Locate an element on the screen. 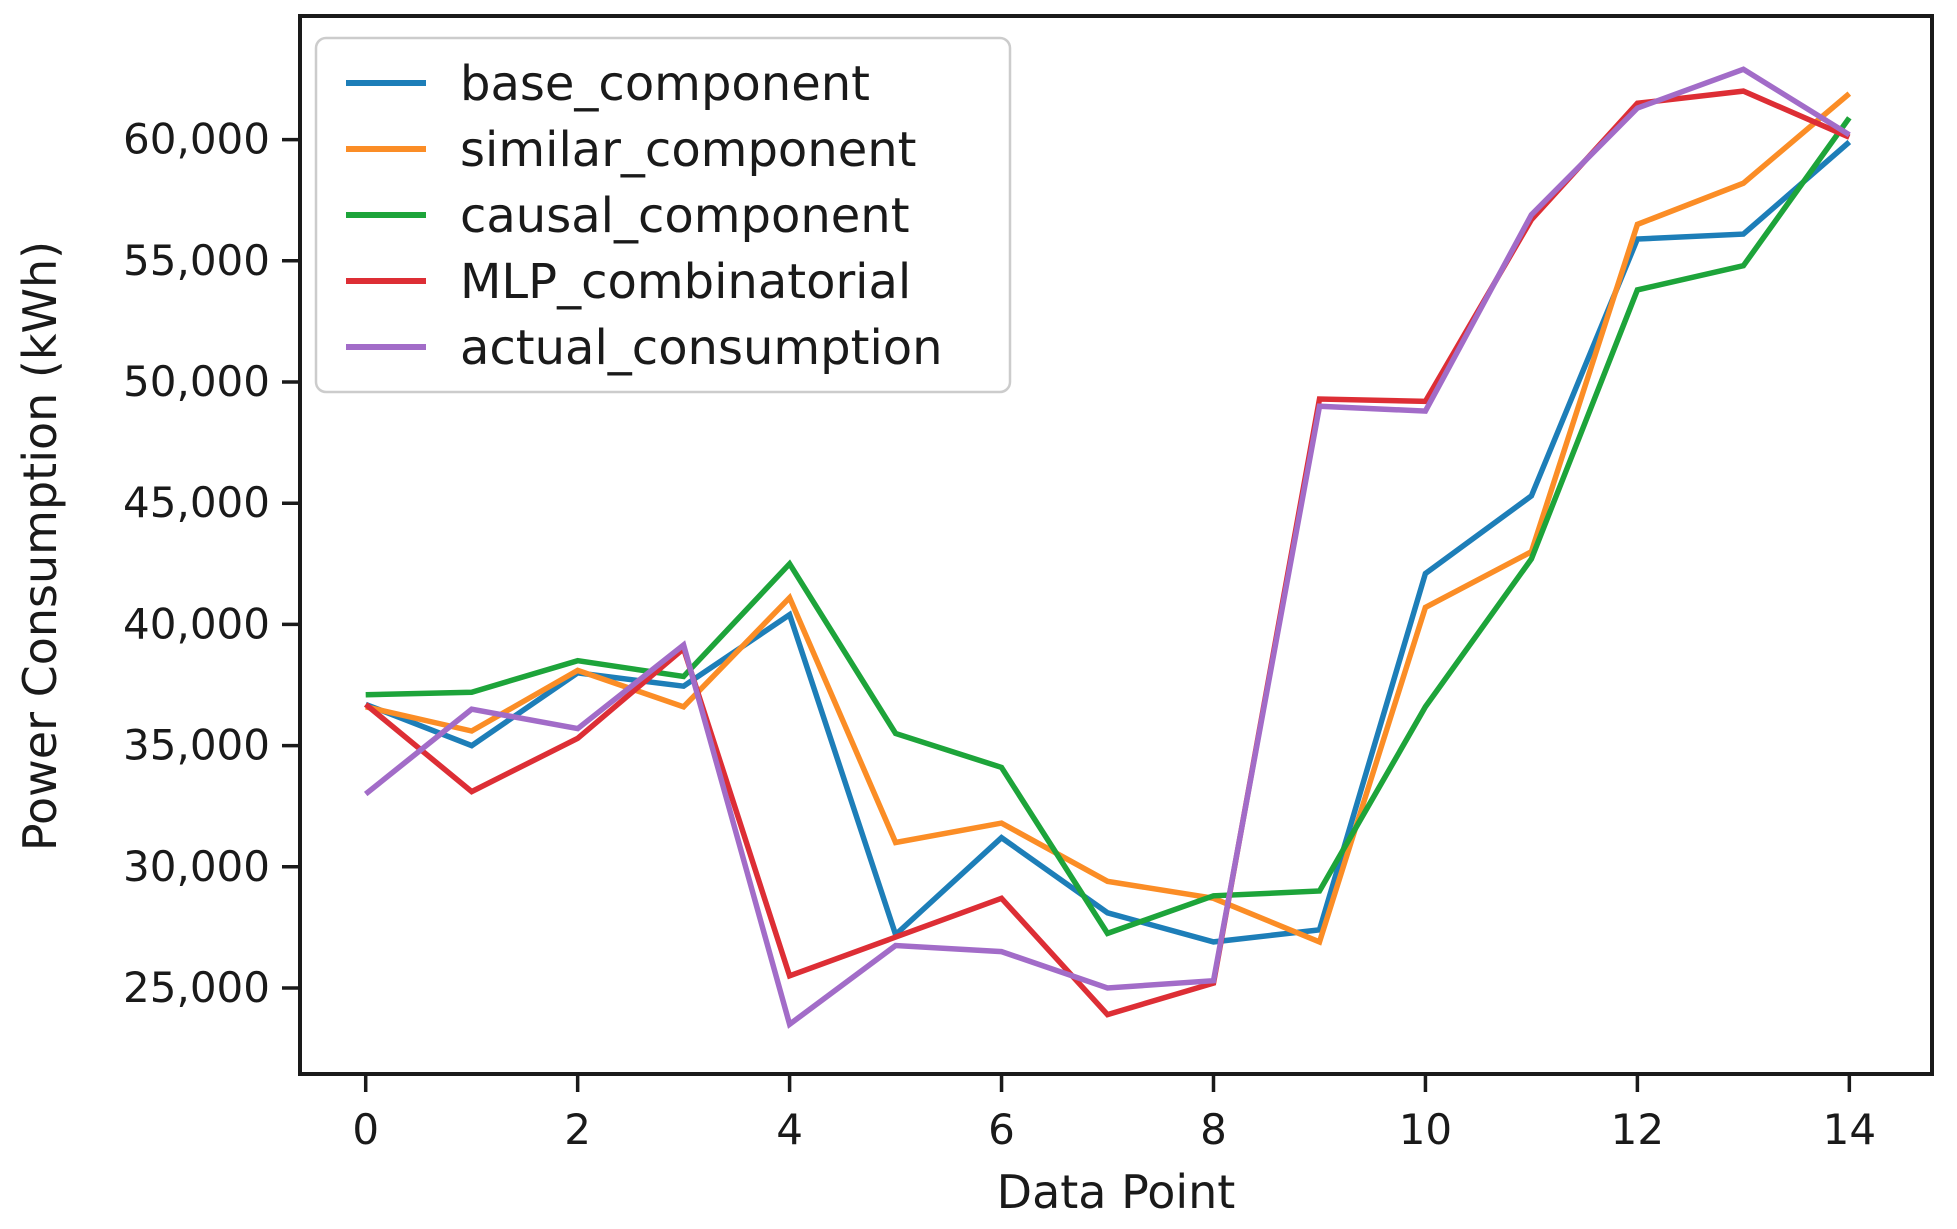 This screenshot has width=1957, height=1229. legend-label-base_component: base_component is located at coordinates (665, 84).